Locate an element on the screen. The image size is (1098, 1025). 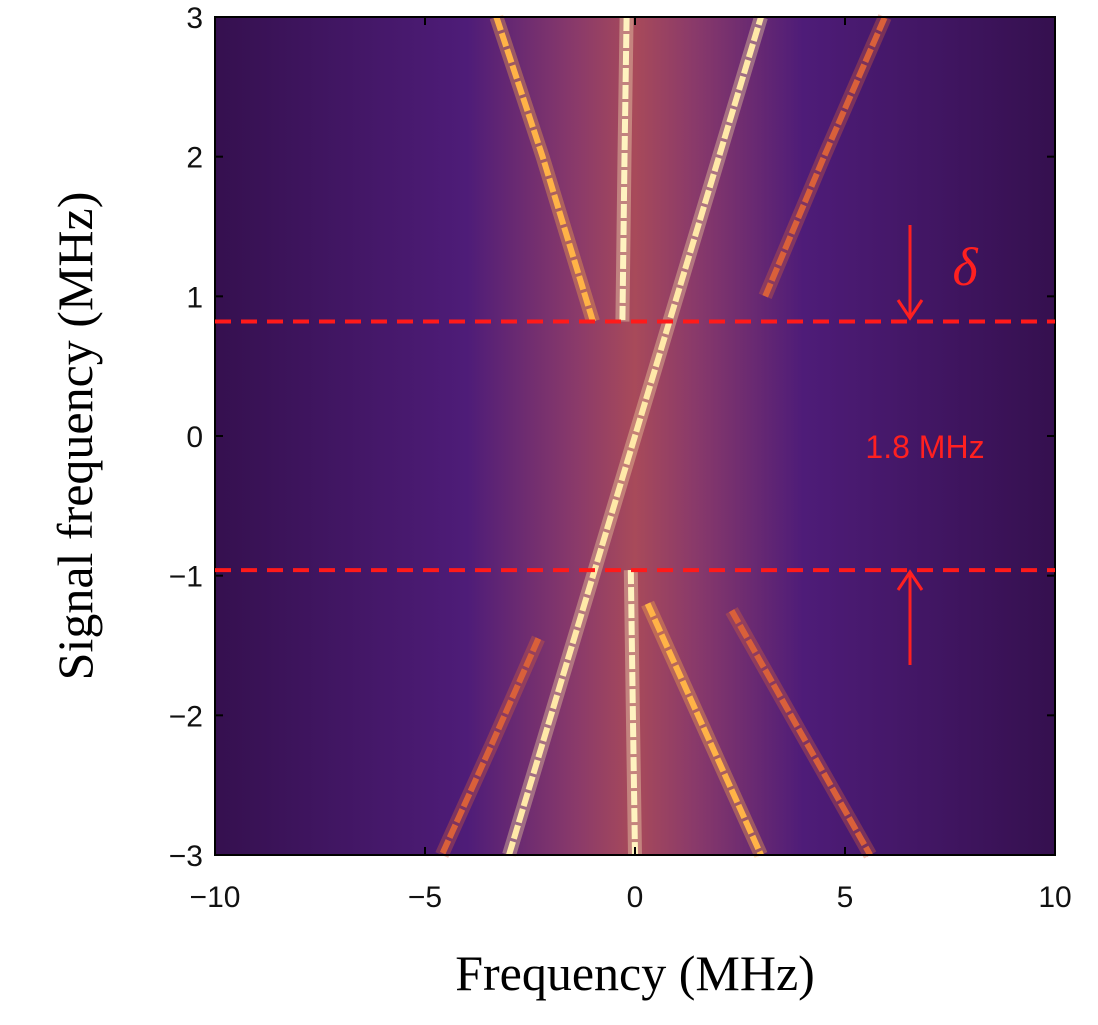
trace-glow is located at coordinates (825, 157).